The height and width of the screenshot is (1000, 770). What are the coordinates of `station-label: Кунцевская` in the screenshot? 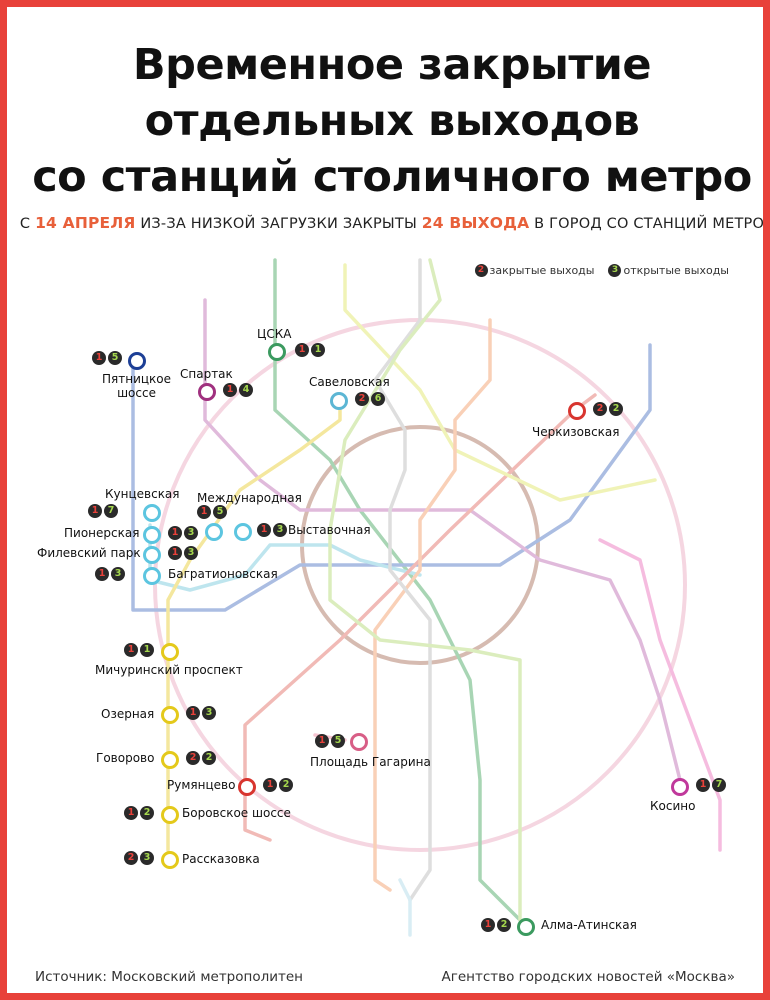 It's located at (142, 494).